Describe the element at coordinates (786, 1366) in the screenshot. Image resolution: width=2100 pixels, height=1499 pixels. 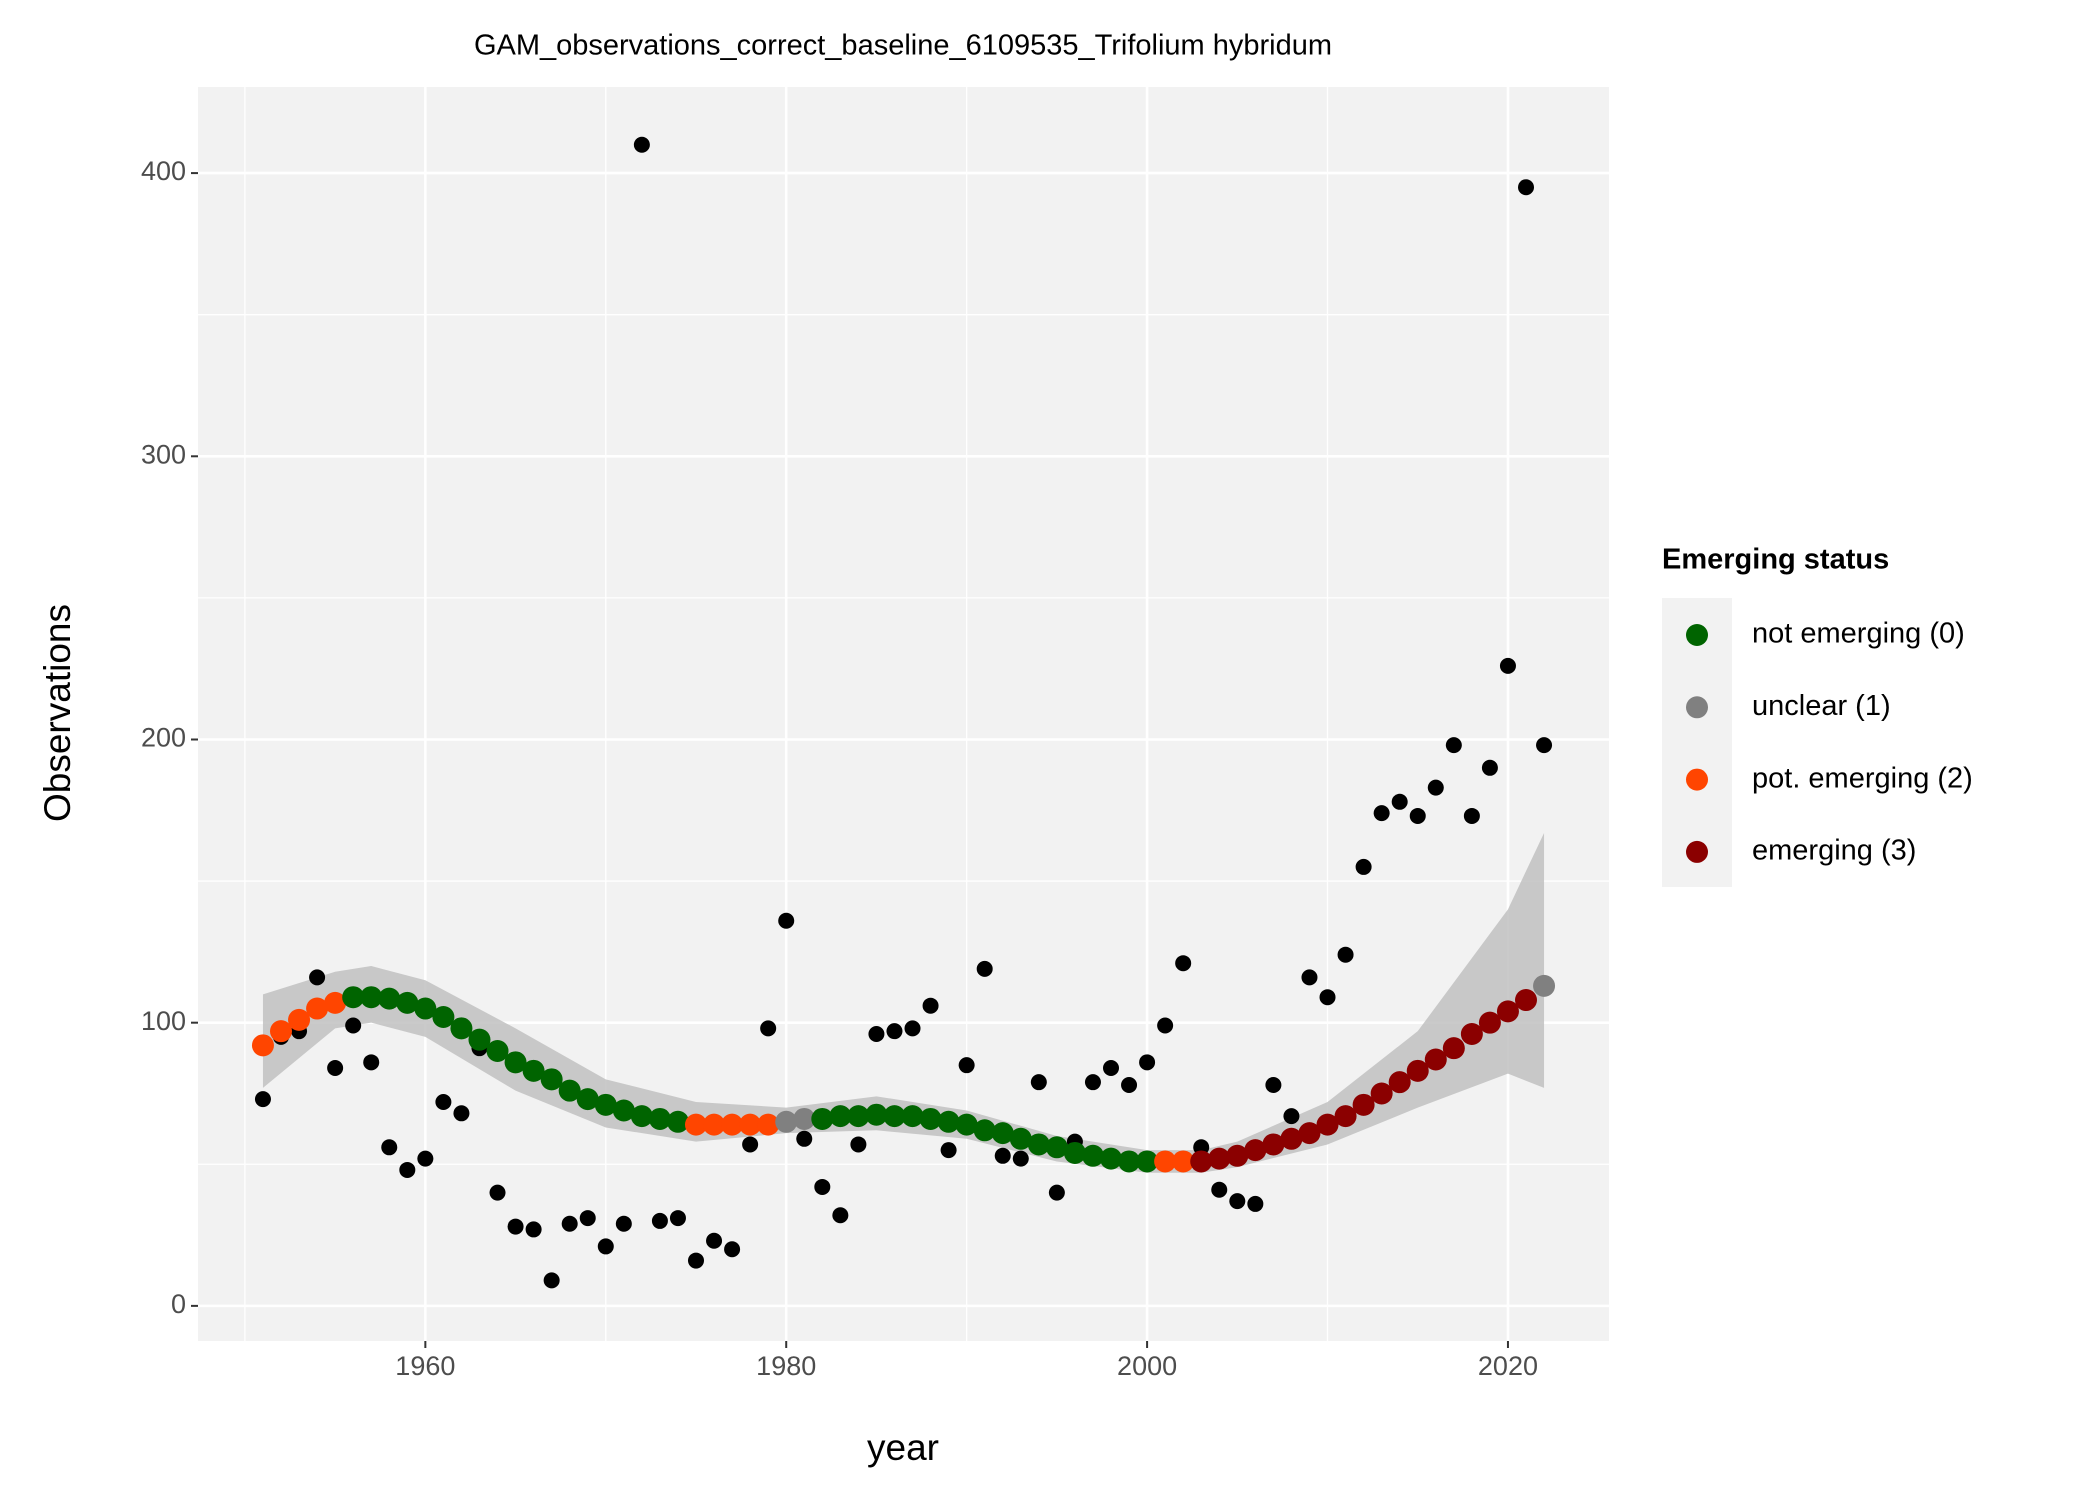
I see `x-tick-label: 1980` at that location.